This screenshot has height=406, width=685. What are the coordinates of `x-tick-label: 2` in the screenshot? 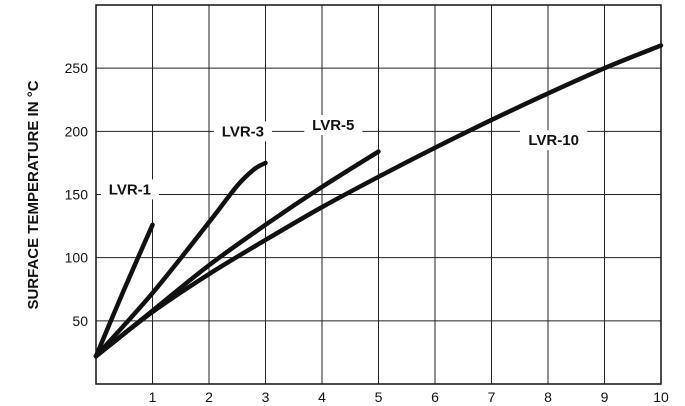 It's located at (209, 397).